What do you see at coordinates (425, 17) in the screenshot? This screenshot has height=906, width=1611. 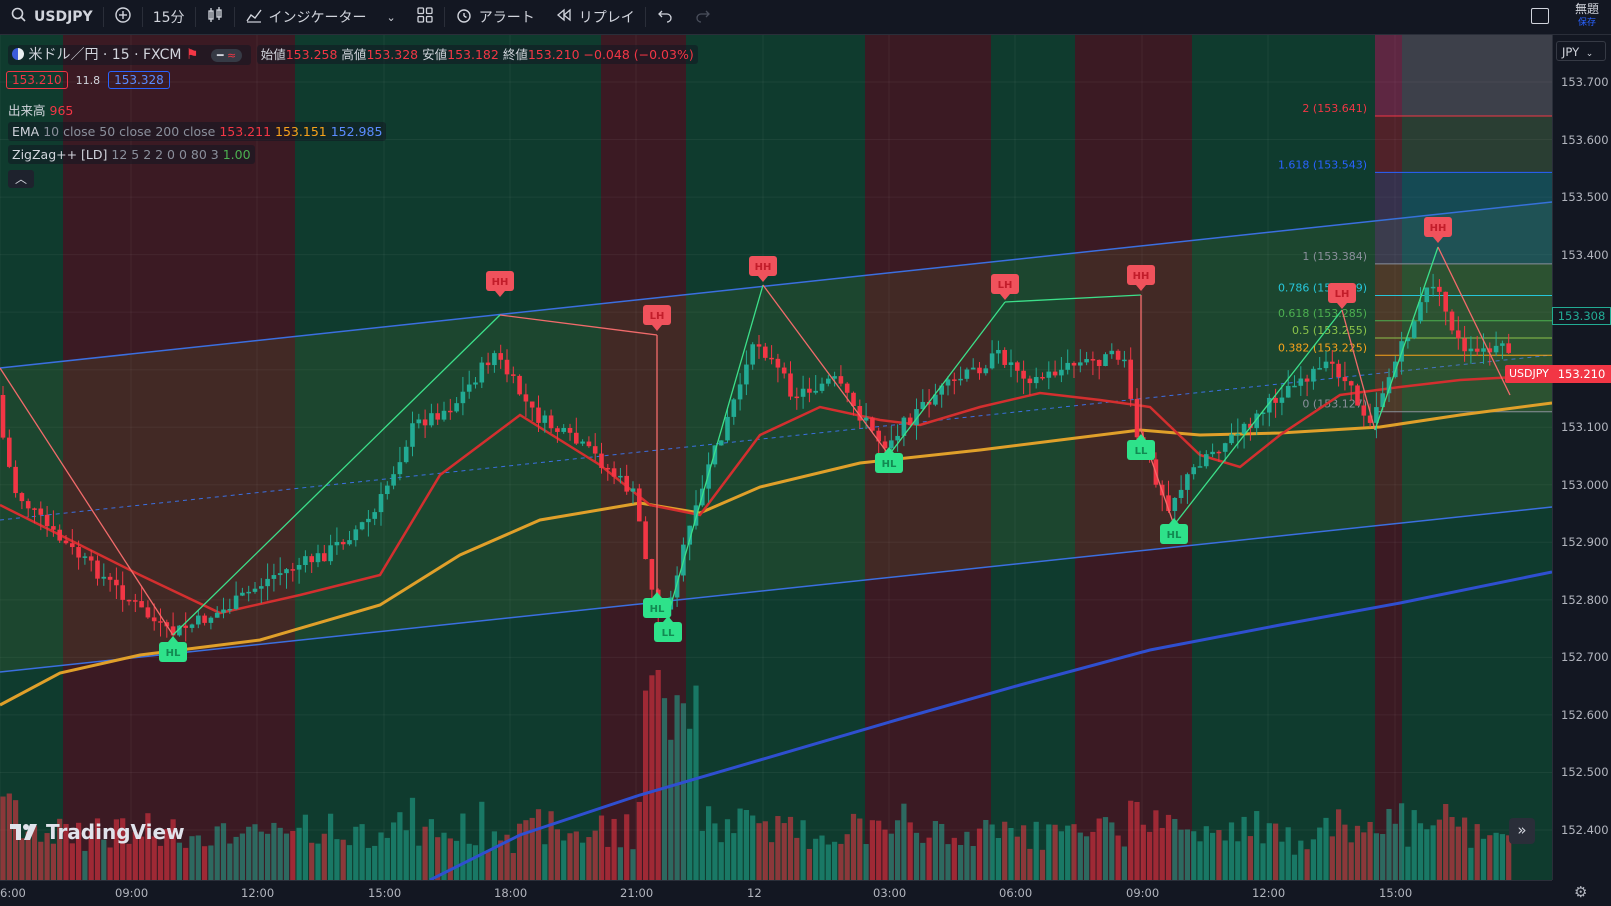 I see `templates-button` at bounding box center [425, 17].